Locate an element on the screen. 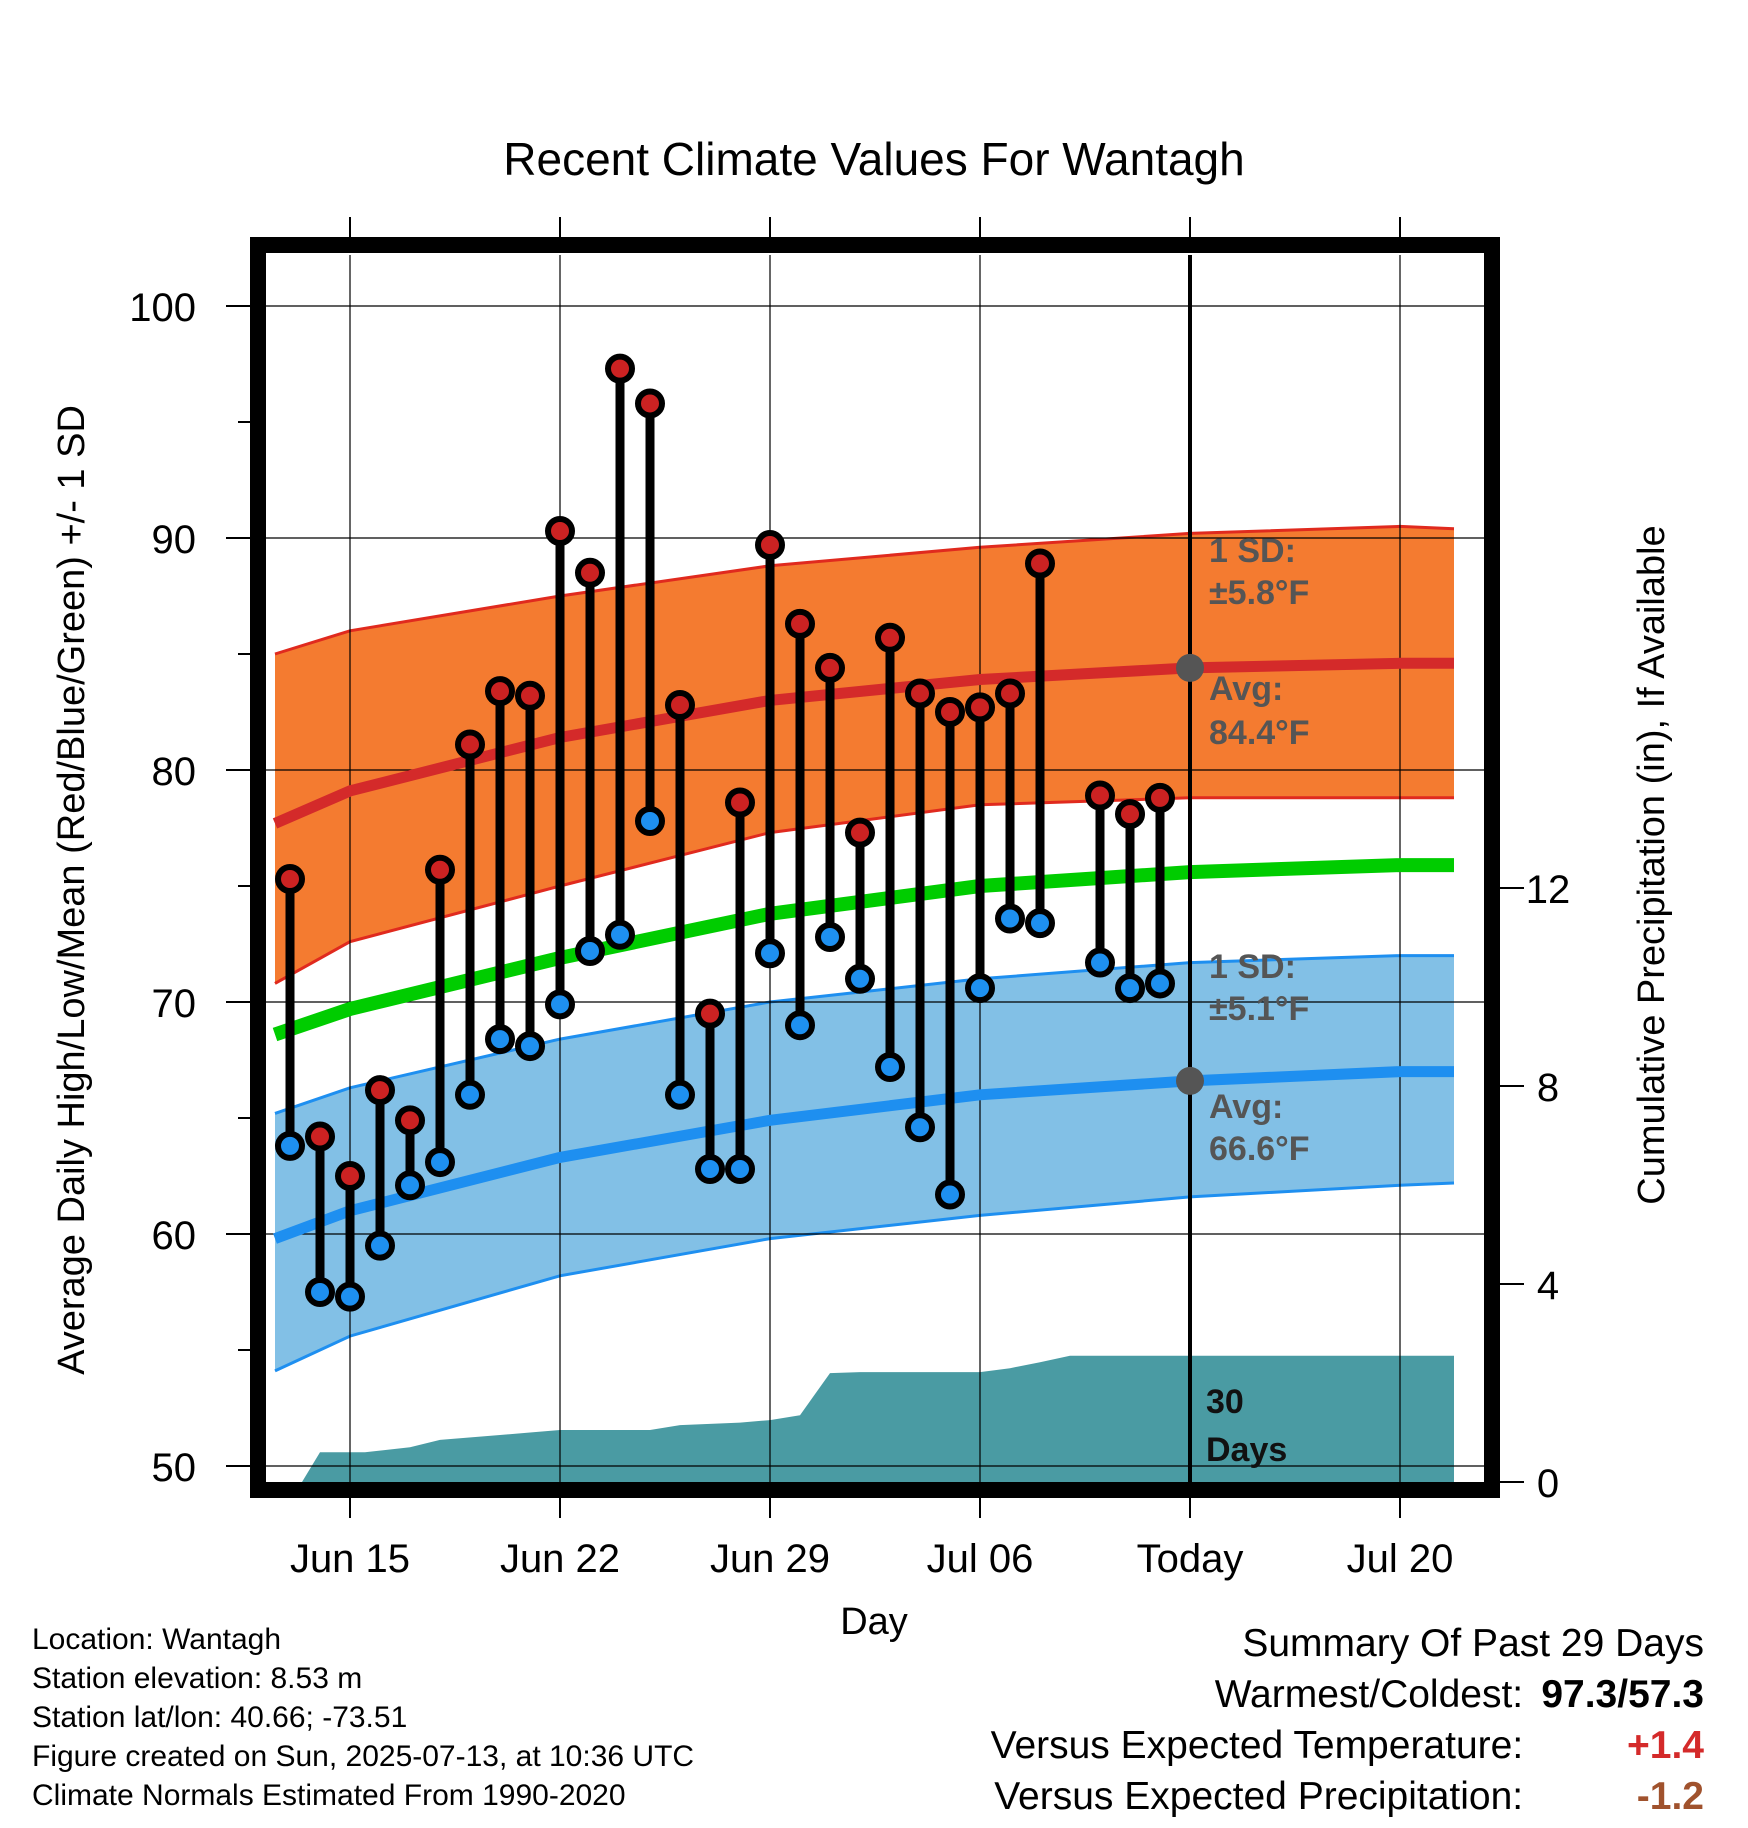 Image resolution: width=1748 pixels, height=1828 pixels. precip-area is located at coordinates (878, 1418).